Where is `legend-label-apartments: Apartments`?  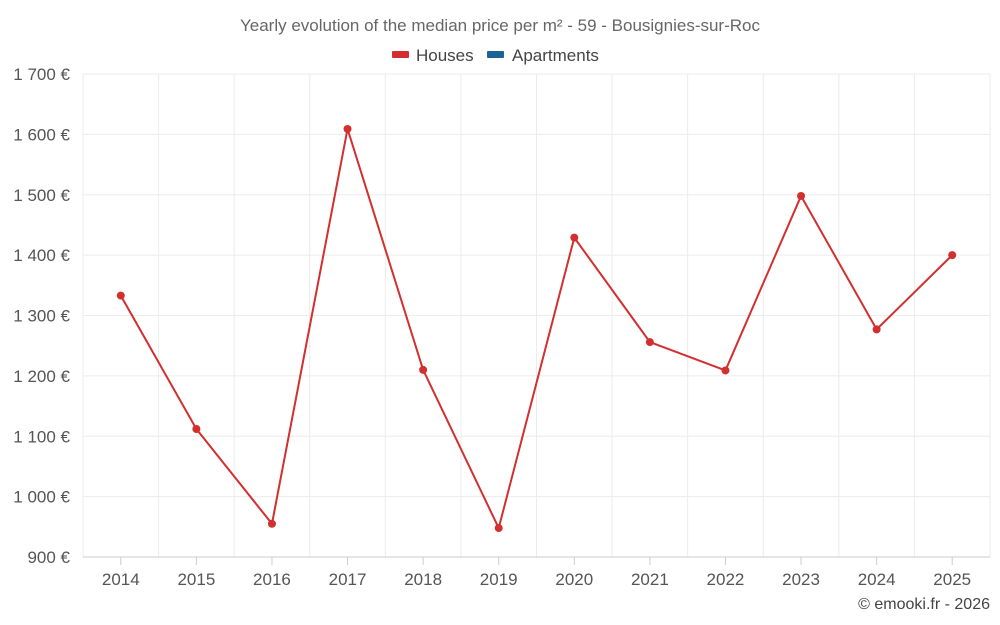 legend-label-apartments: Apartments is located at coordinates (555, 55).